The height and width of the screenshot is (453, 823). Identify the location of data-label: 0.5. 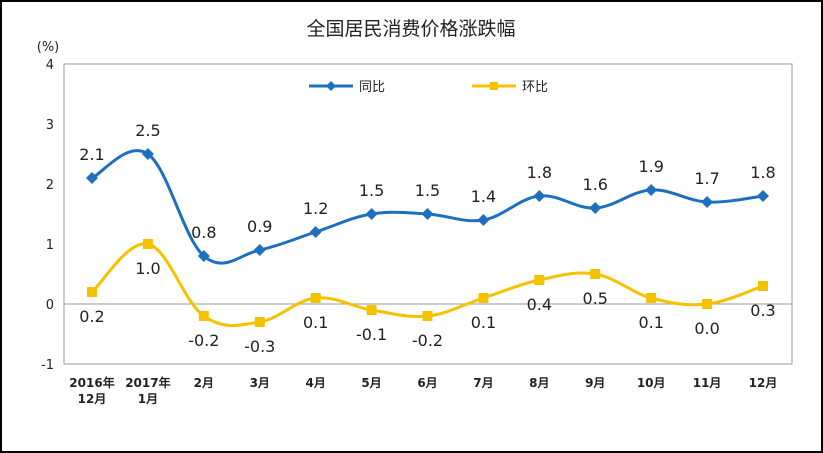
(595, 298).